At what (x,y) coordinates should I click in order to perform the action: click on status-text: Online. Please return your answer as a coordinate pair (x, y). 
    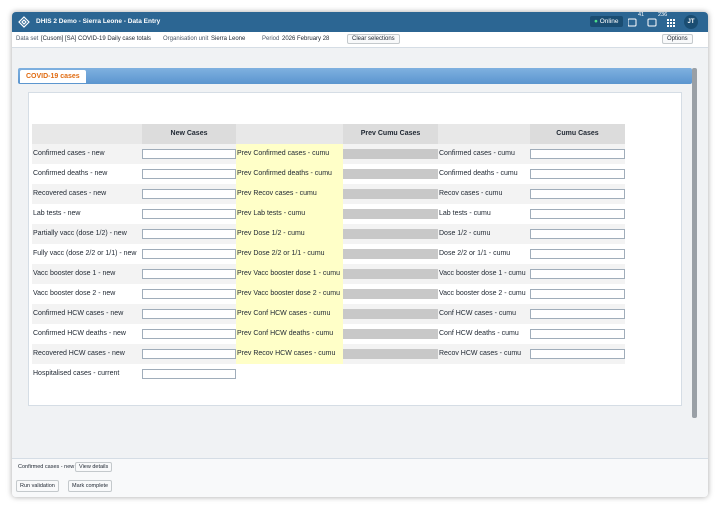
    Looking at the image, I should click on (609, 21).